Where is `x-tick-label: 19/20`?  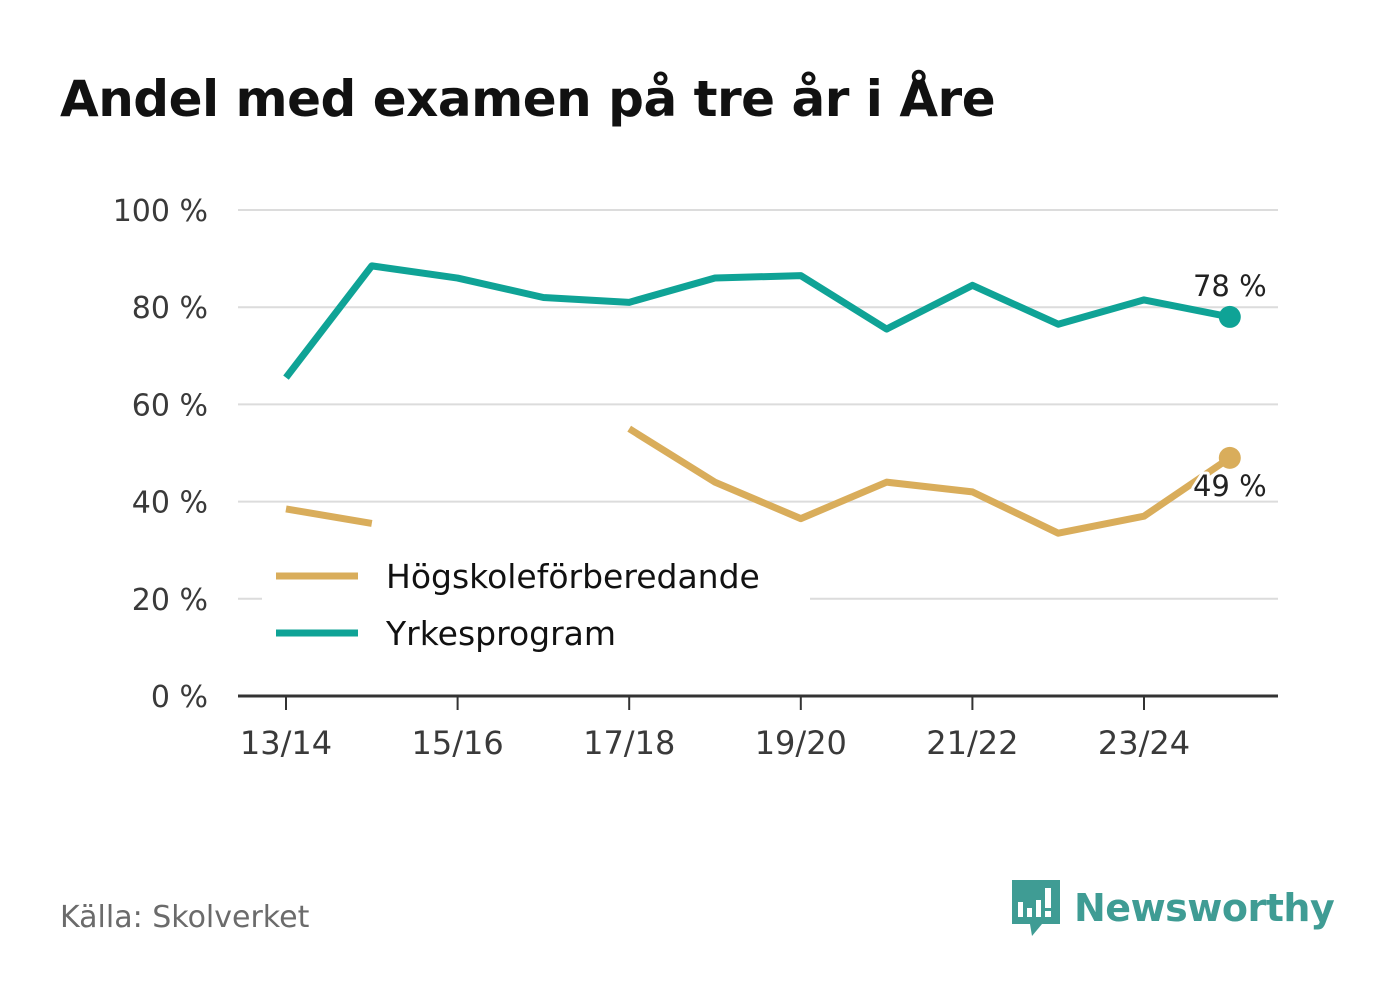
x-tick-label: 19/20 is located at coordinates (801, 743).